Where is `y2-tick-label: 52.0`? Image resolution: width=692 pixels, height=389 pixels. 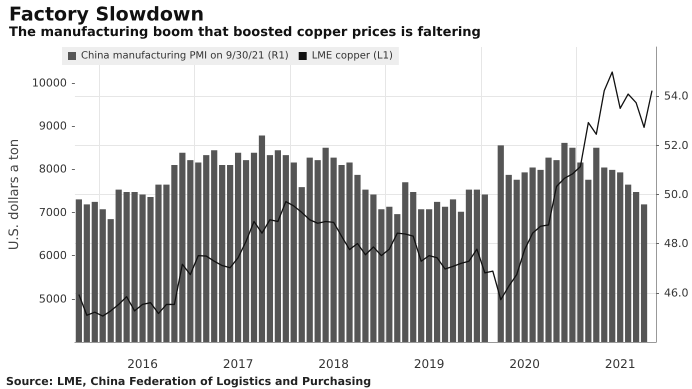 y2-tick-label: 52.0 is located at coordinates (676, 145).